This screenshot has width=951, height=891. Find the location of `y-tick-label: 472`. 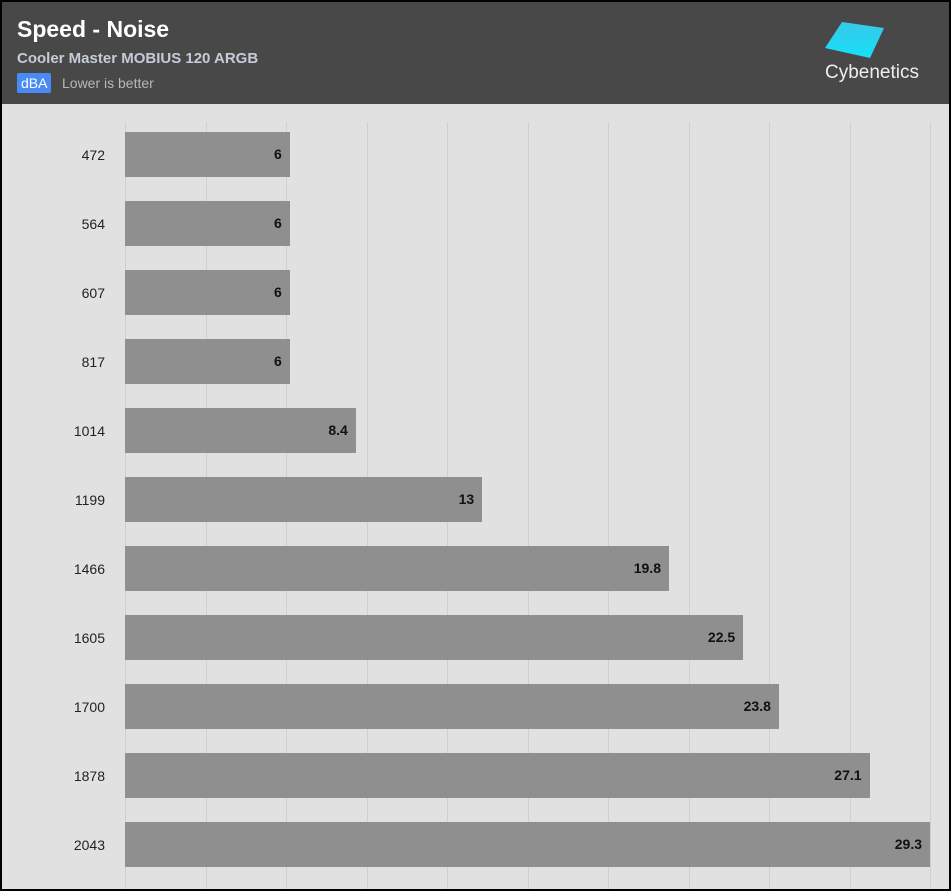

y-tick-label: 472 is located at coordinates (93, 155).